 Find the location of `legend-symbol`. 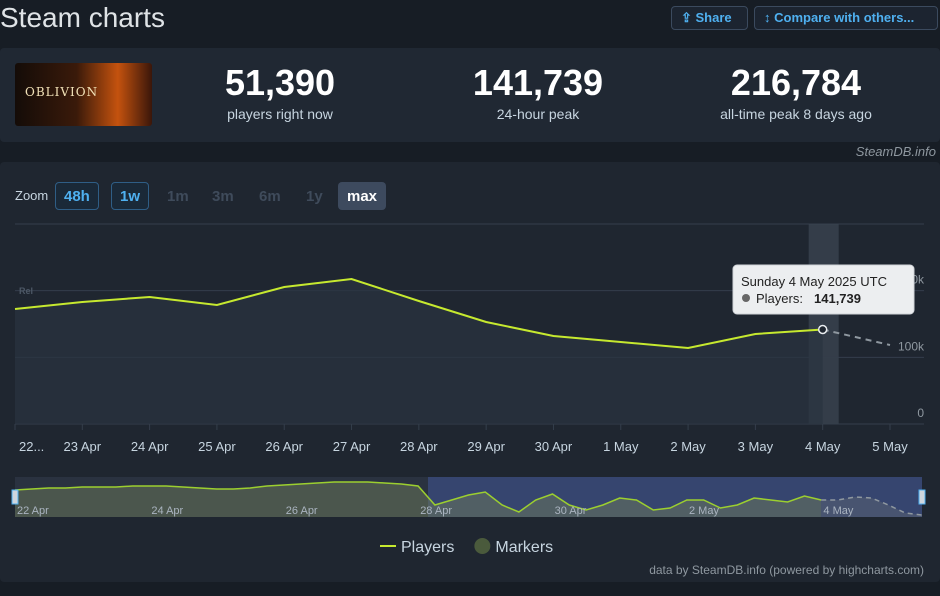

legend-symbol is located at coordinates (482, 546).